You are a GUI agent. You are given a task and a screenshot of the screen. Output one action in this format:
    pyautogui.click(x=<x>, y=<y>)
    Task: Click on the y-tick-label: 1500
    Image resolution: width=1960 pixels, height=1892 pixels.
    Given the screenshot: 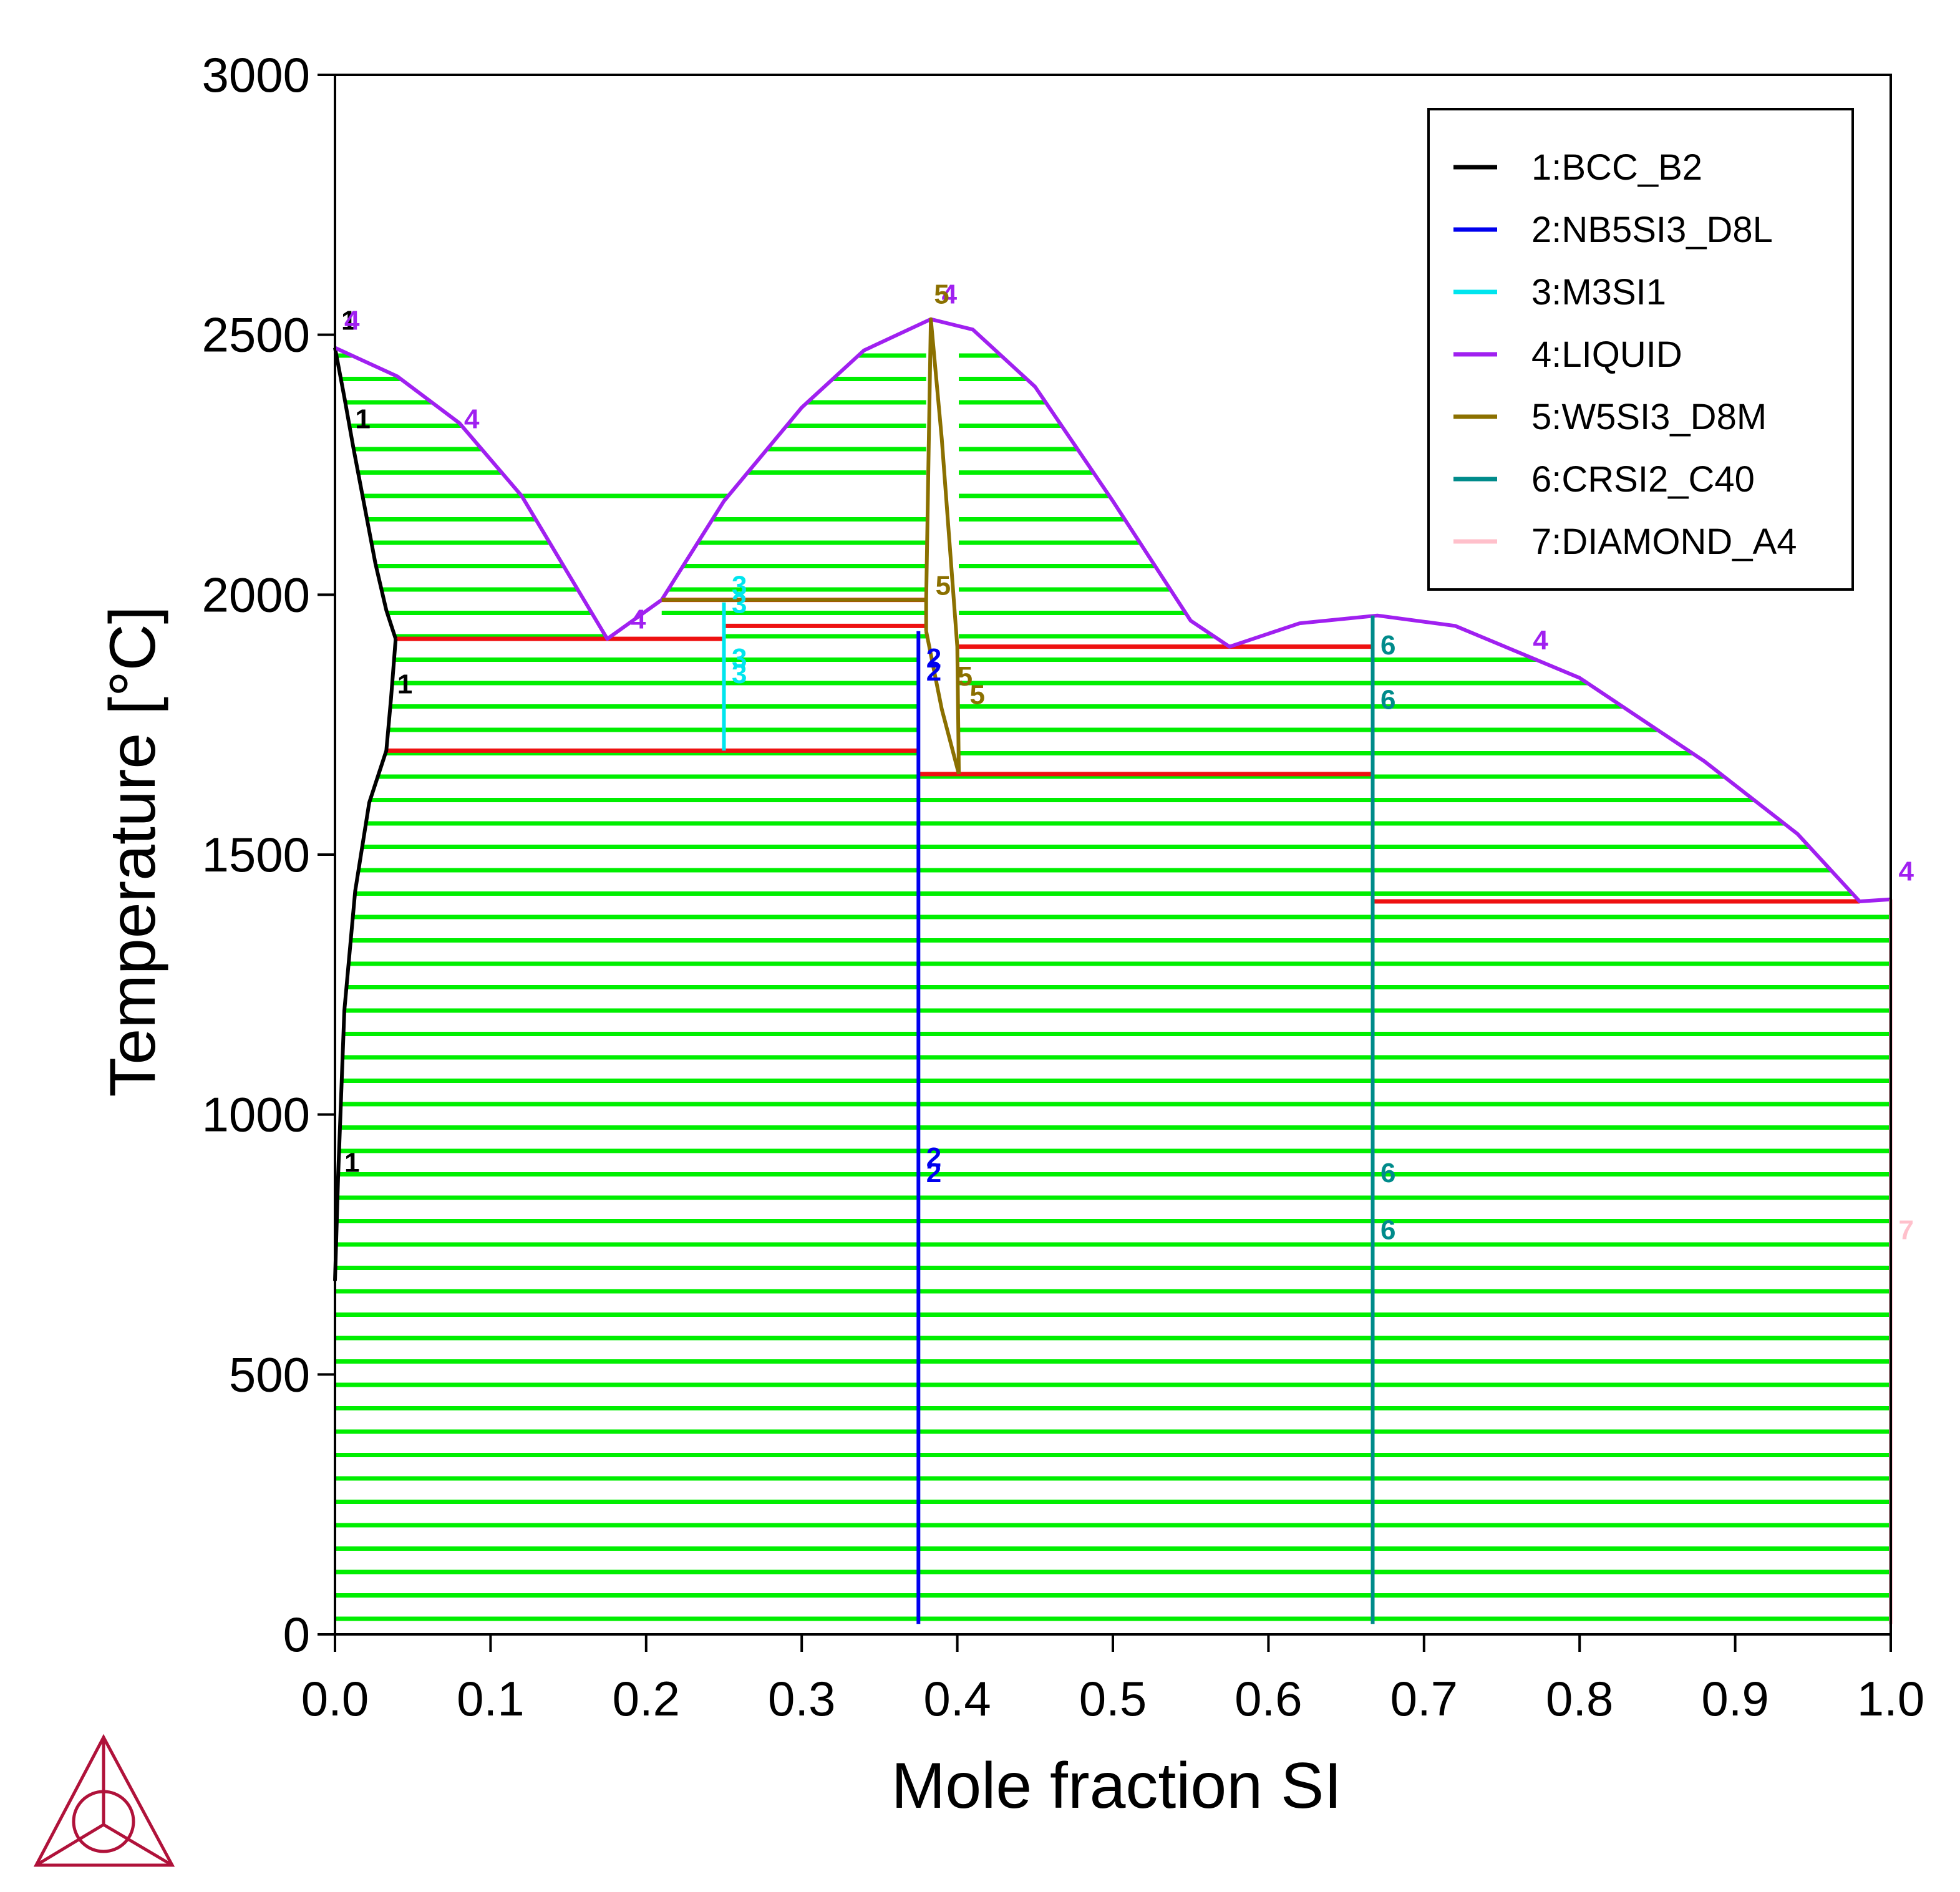 What is the action you would take?
    pyautogui.click(x=255, y=854)
    